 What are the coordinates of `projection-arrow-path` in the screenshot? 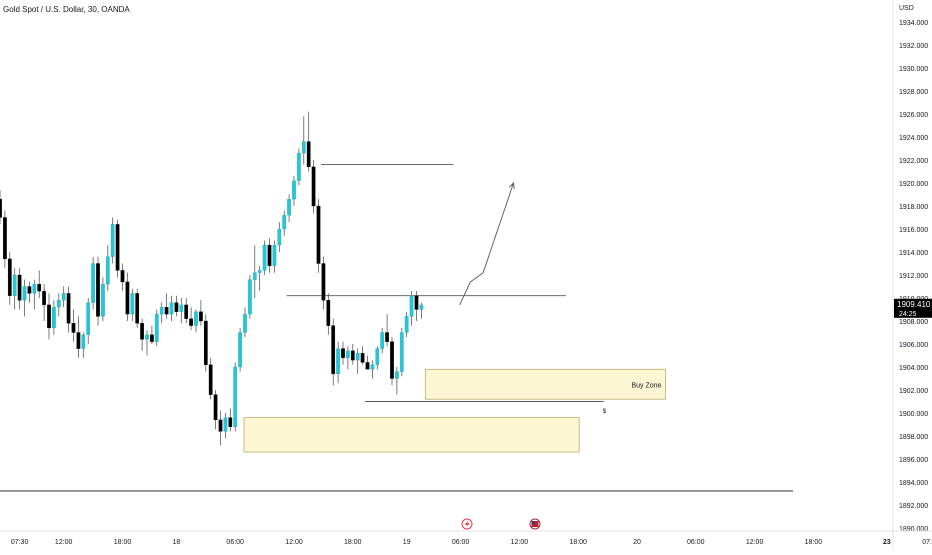 It's located at (486, 244).